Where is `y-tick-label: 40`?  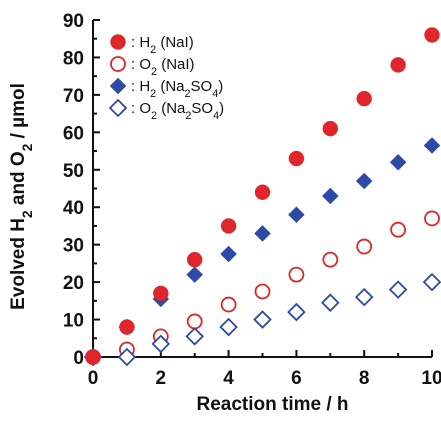 y-tick-label: 40 is located at coordinates (73, 208).